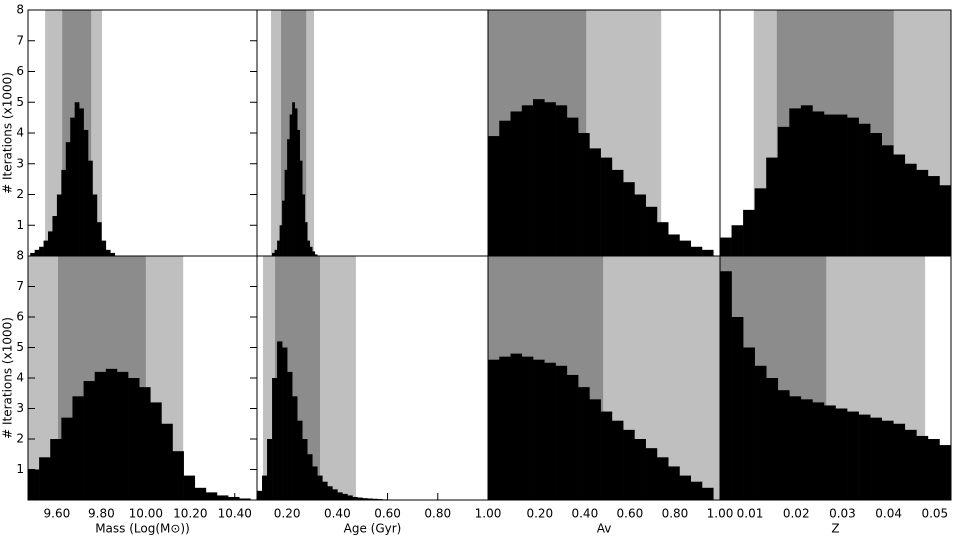 The width and height of the screenshot is (969, 538). Describe the element at coordinates (101, 514) in the screenshot. I see `x-tick-label: 9.80` at that location.